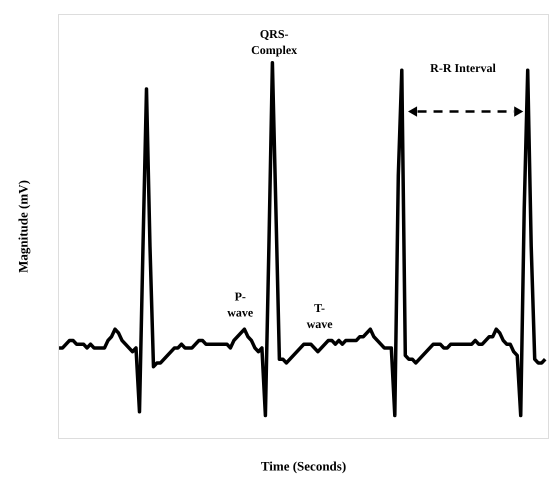  Describe the element at coordinates (463, 67) in the screenshot. I see `annotation: R-R Interval` at that location.